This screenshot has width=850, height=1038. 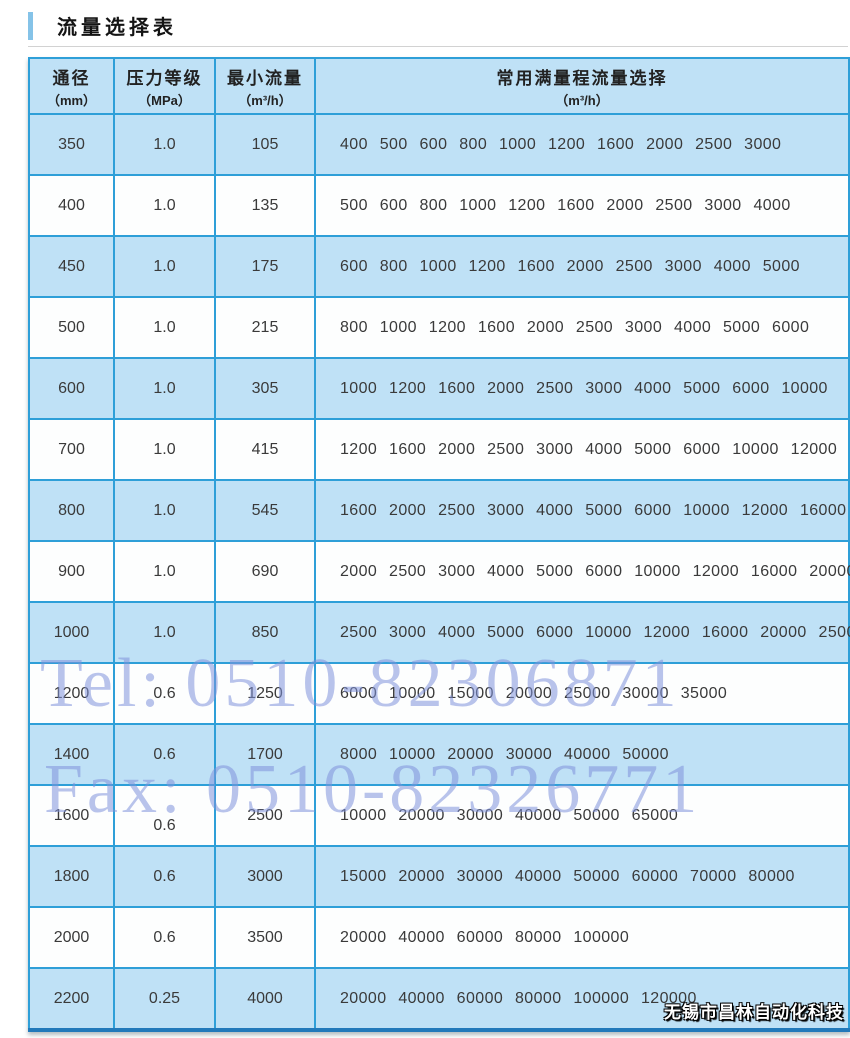 What do you see at coordinates (265, 999) in the screenshot?
I see `cell-min-flow: 4000` at bounding box center [265, 999].